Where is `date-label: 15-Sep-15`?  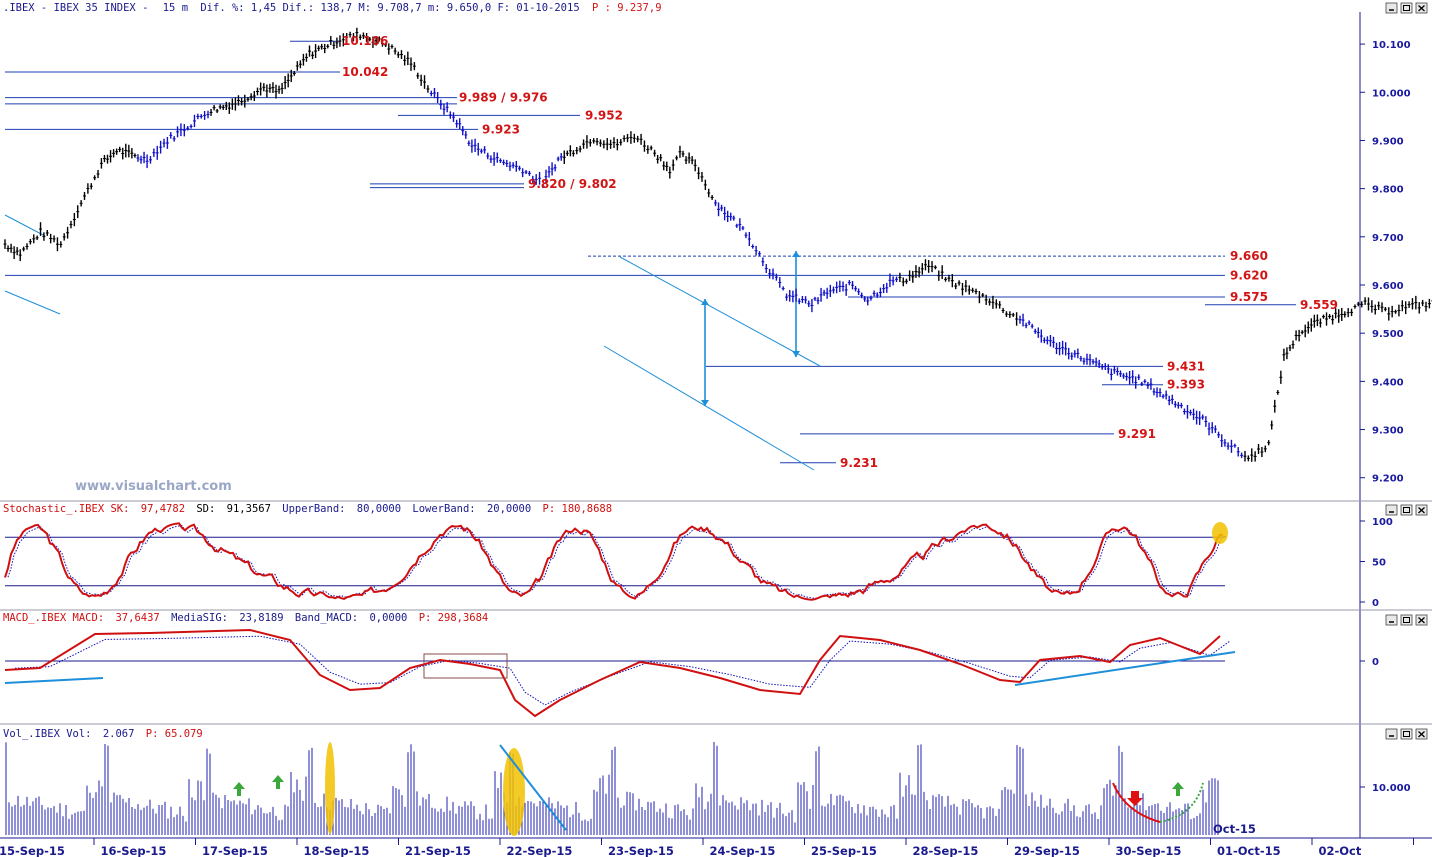 date-label: 15-Sep-15 is located at coordinates (32, 850).